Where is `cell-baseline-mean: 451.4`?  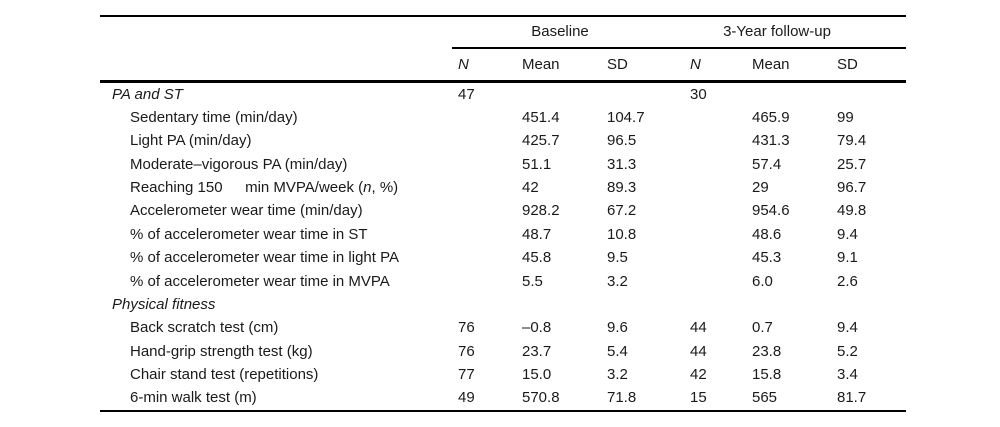
cell-baseline-mean: 451.4 is located at coordinates (541, 118).